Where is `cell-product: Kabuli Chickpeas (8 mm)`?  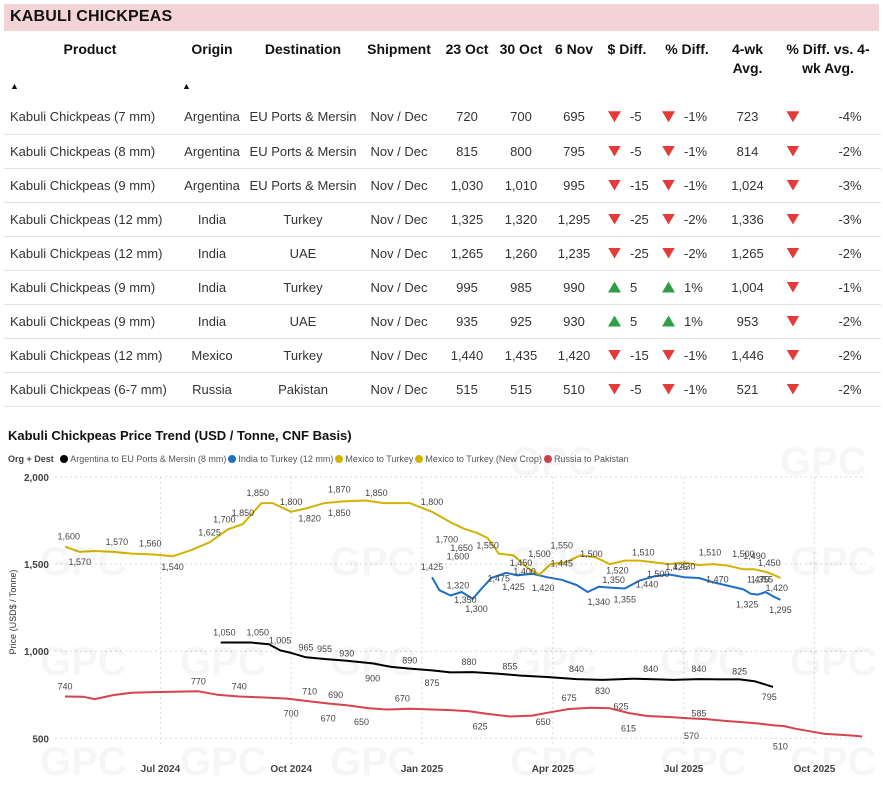
cell-product: Kabuli Chickpeas (8 mm) is located at coordinates (90, 151).